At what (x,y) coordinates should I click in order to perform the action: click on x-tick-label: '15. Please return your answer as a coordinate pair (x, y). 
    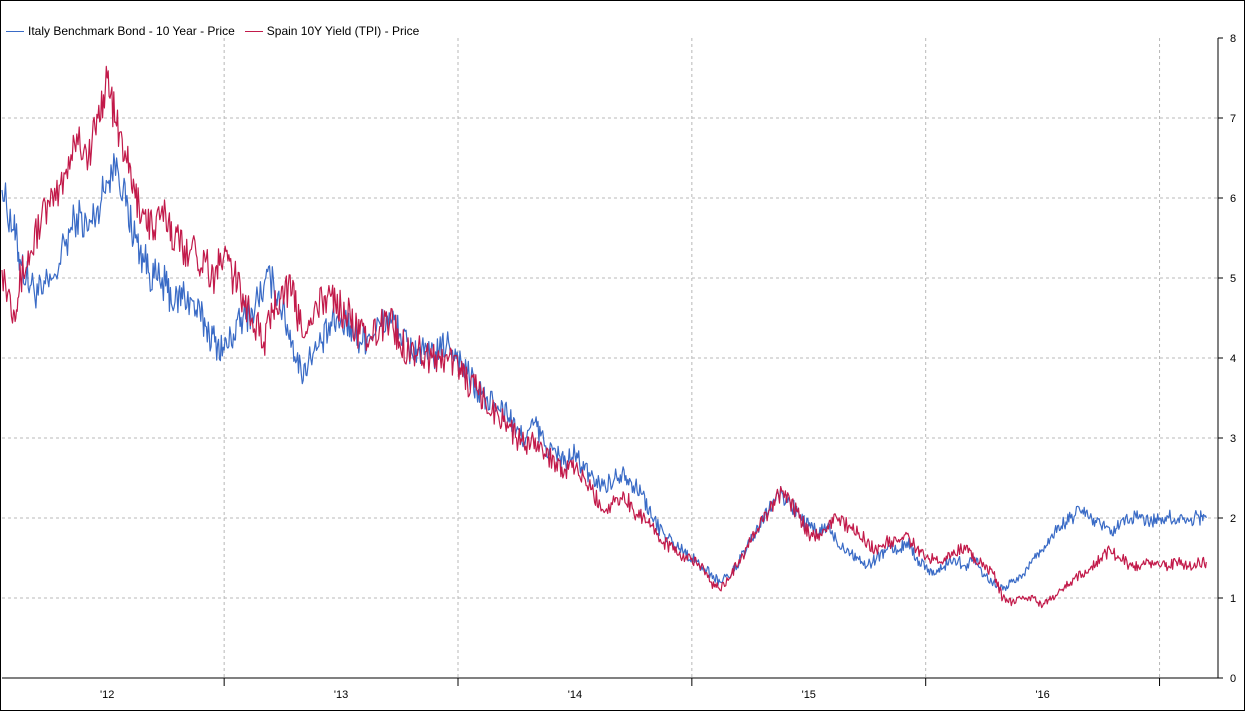
    Looking at the image, I should click on (809, 695).